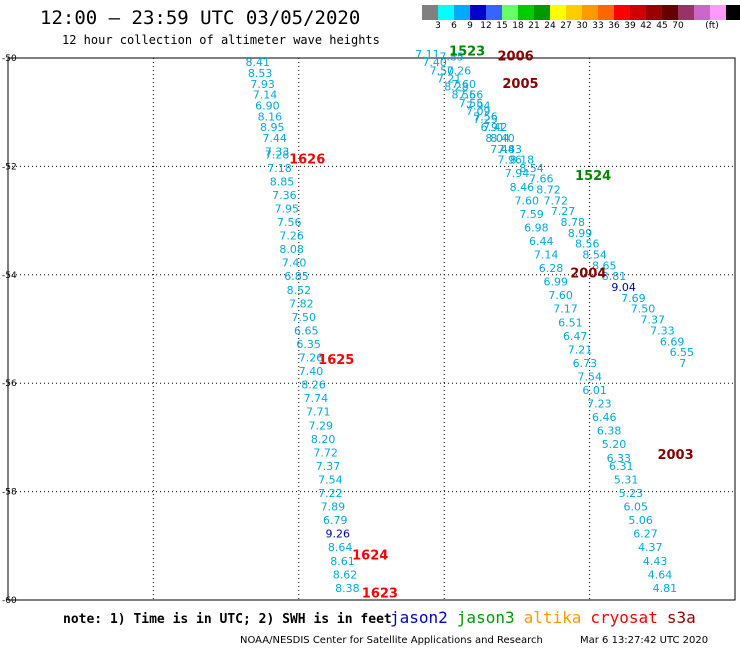  What do you see at coordinates (9, 276) in the screenshot?
I see `y-tick-label: -54` at bounding box center [9, 276].